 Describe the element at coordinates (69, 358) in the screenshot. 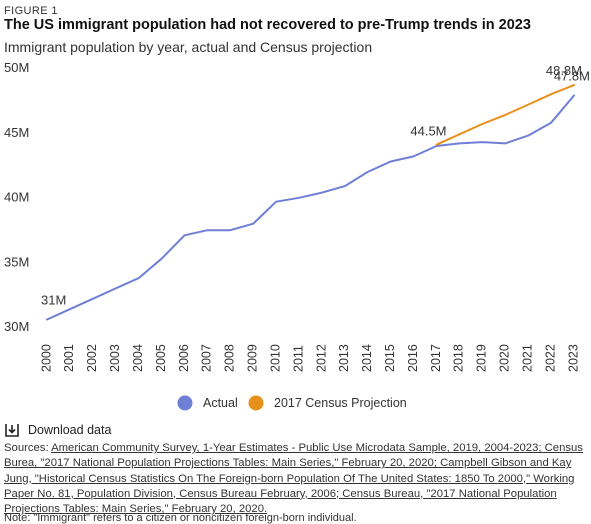

I see `x-tick-label: 2001` at that location.